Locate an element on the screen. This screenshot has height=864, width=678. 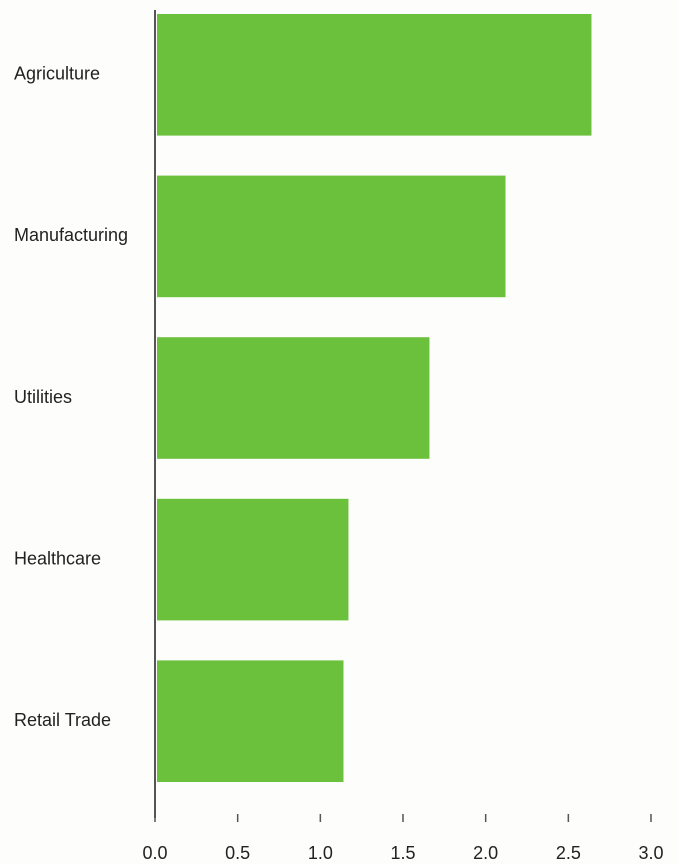
category-label: Utilities is located at coordinates (43, 397).